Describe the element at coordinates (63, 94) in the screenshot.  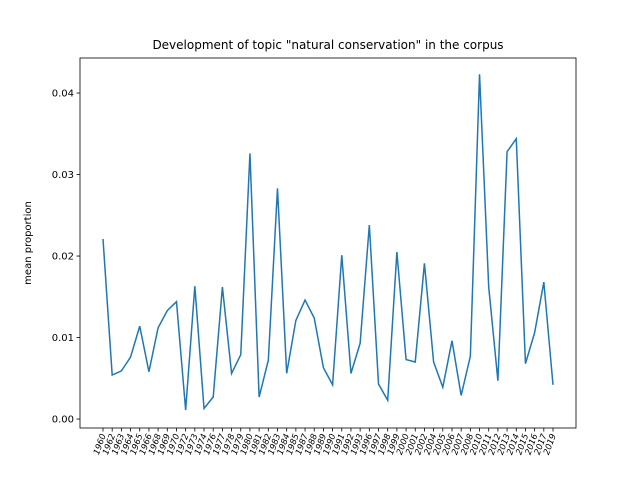
I see `y-tick-label: 0.04` at that location.